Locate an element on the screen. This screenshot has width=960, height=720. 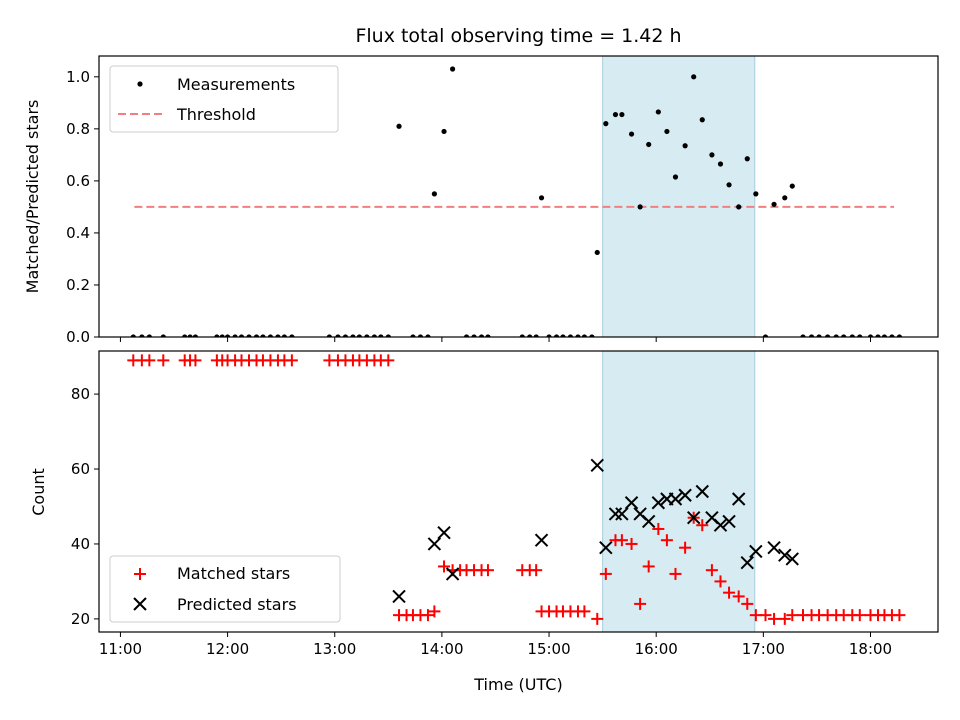
x-tick-label: 18:00 is located at coordinates (870, 649).